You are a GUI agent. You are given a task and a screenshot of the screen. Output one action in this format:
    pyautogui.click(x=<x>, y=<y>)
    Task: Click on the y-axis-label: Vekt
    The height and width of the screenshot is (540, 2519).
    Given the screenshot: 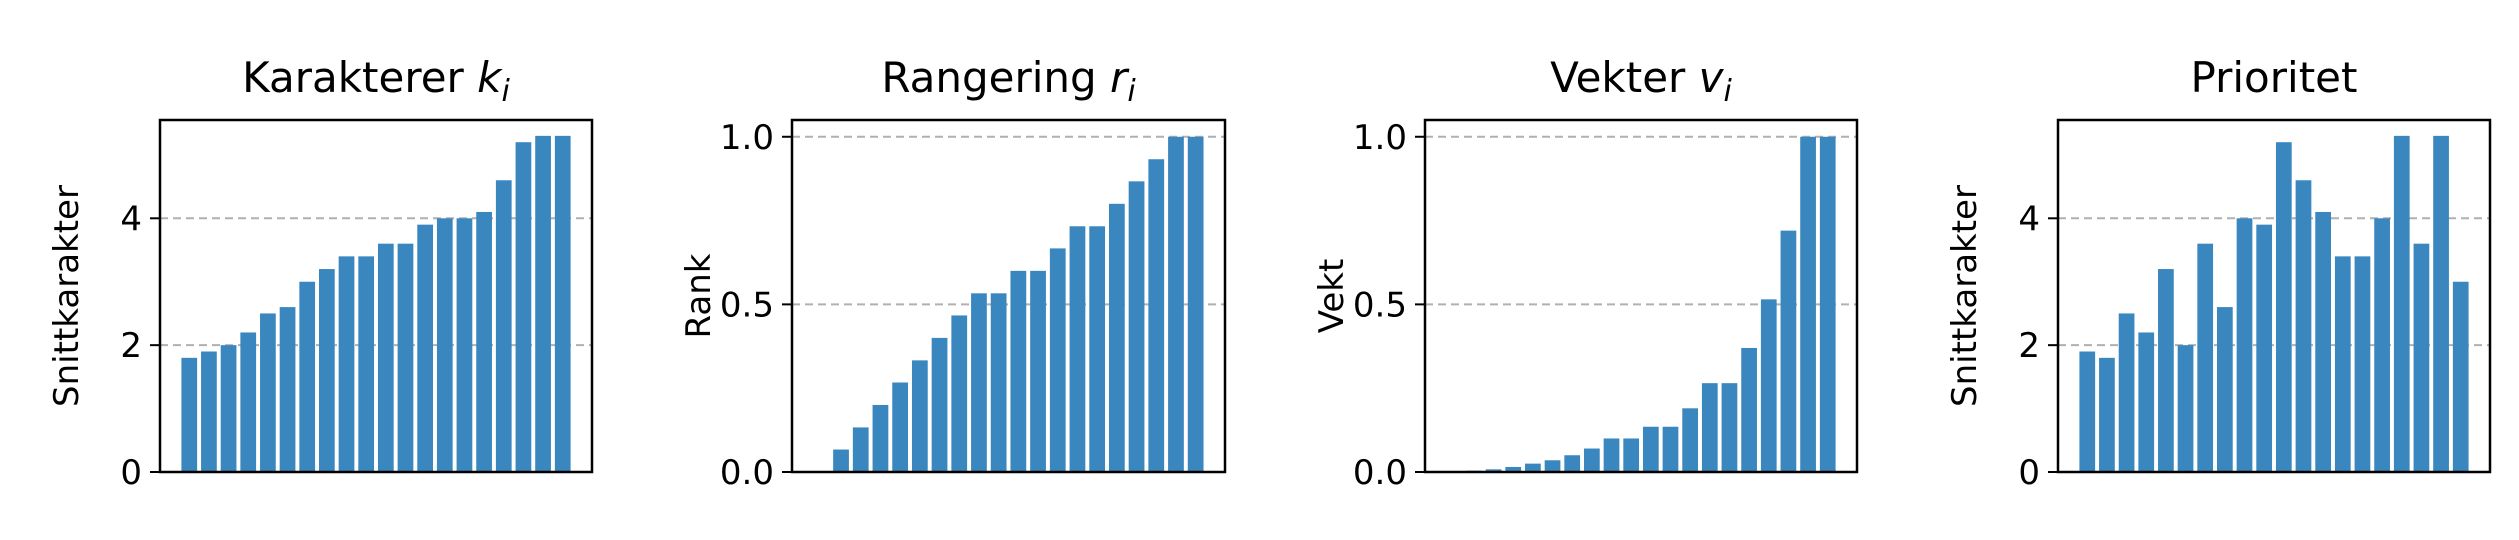 What is the action you would take?
    pyautogui.click(x=1332, y=296)
    